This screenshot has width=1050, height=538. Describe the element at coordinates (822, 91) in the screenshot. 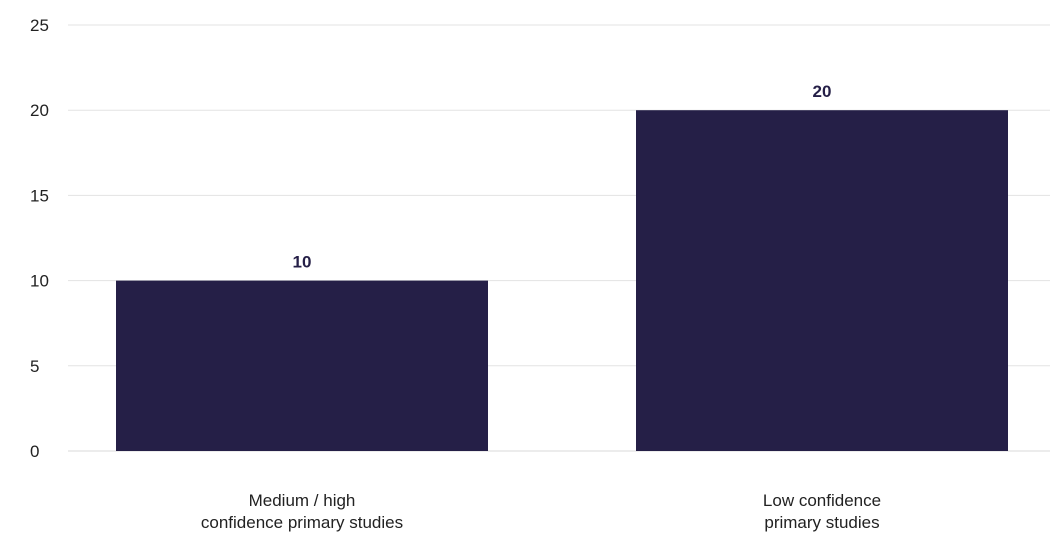

I see `bar-value-label: 20` at that location.